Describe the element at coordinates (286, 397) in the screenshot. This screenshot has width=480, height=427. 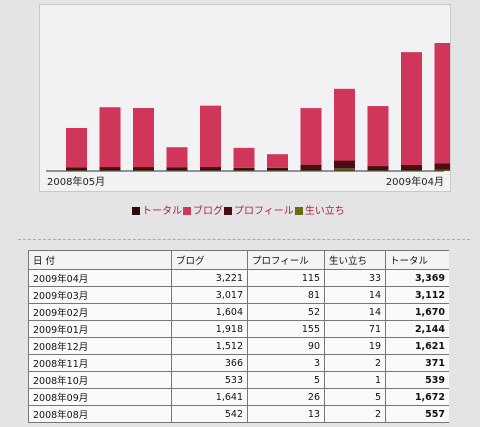
I see `cell-profile: 26` at that location.